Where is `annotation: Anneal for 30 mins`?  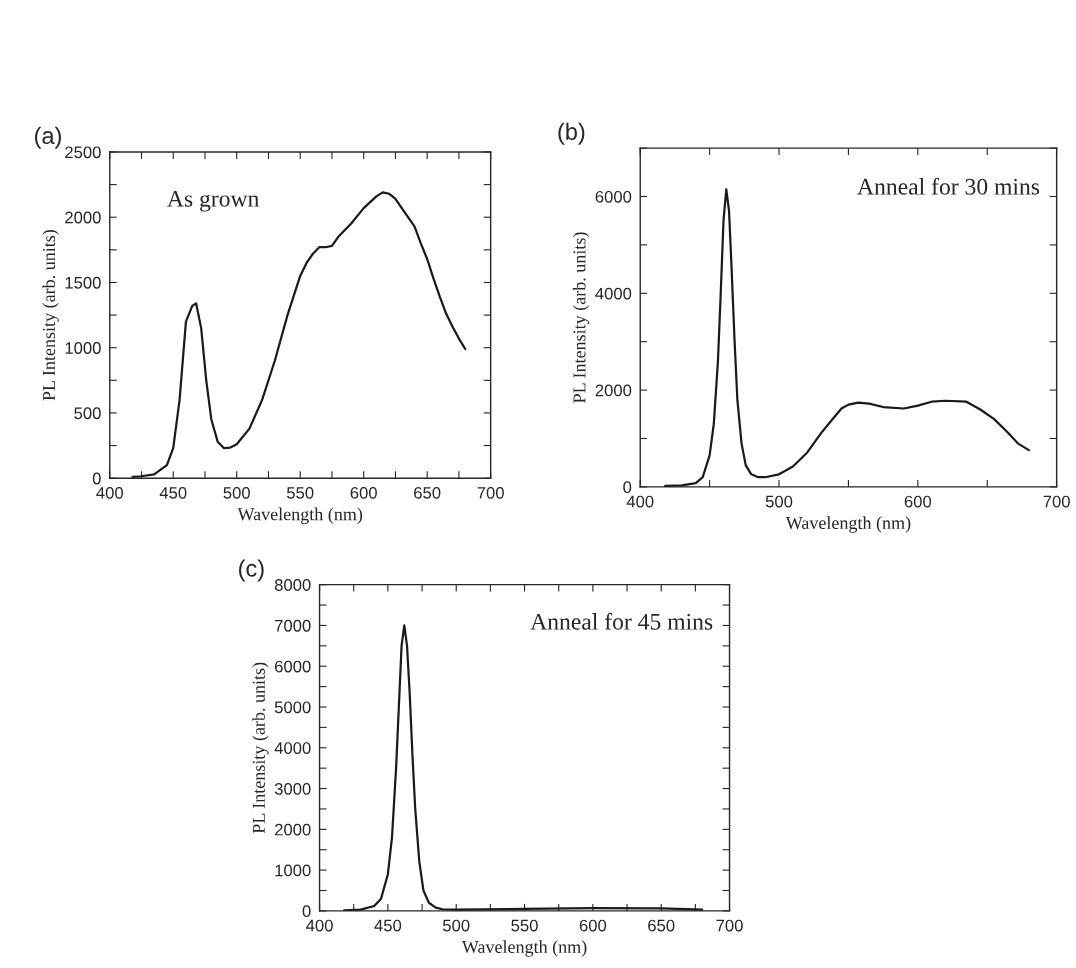 annotation: Anneal for 30 mins is located at coordinates (948, 186).